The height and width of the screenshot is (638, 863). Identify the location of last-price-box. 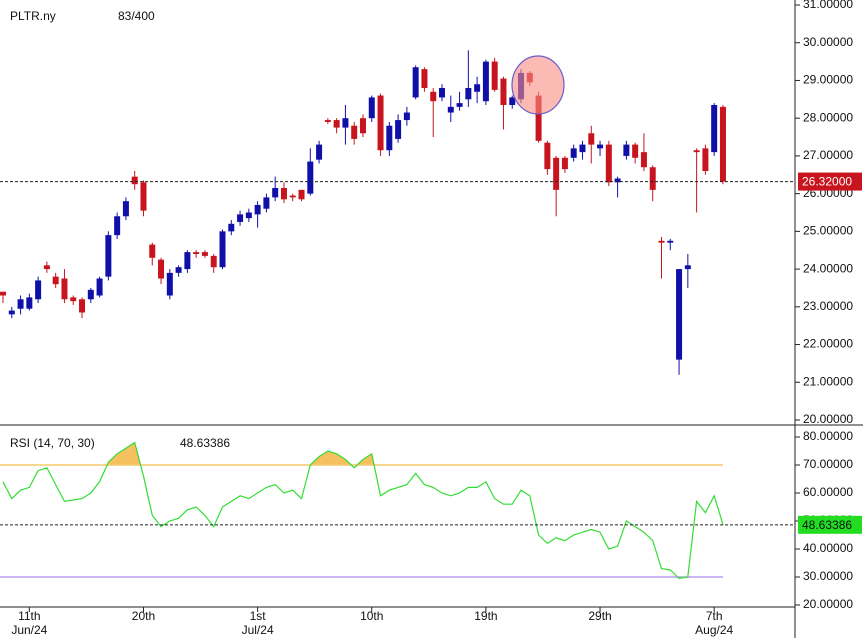
(830, 181).